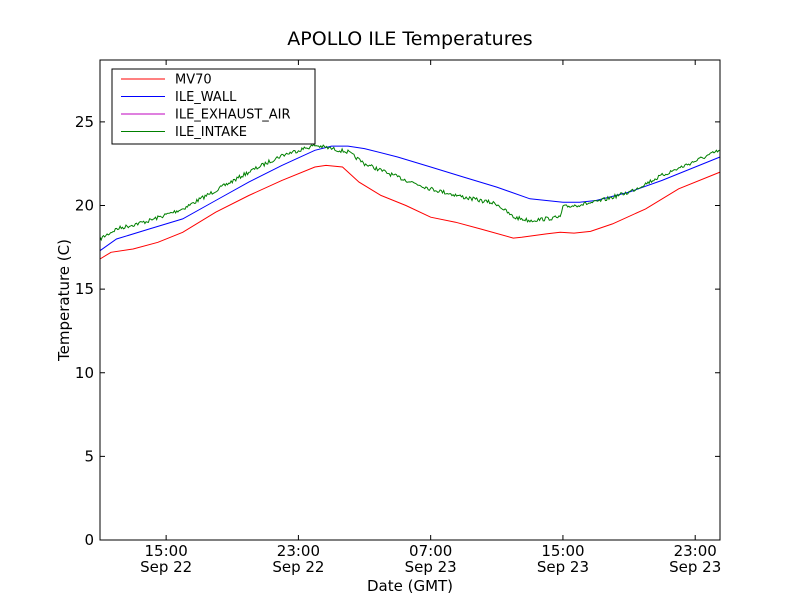  I want to click on series-line-ile-intake, so click(410, 192).